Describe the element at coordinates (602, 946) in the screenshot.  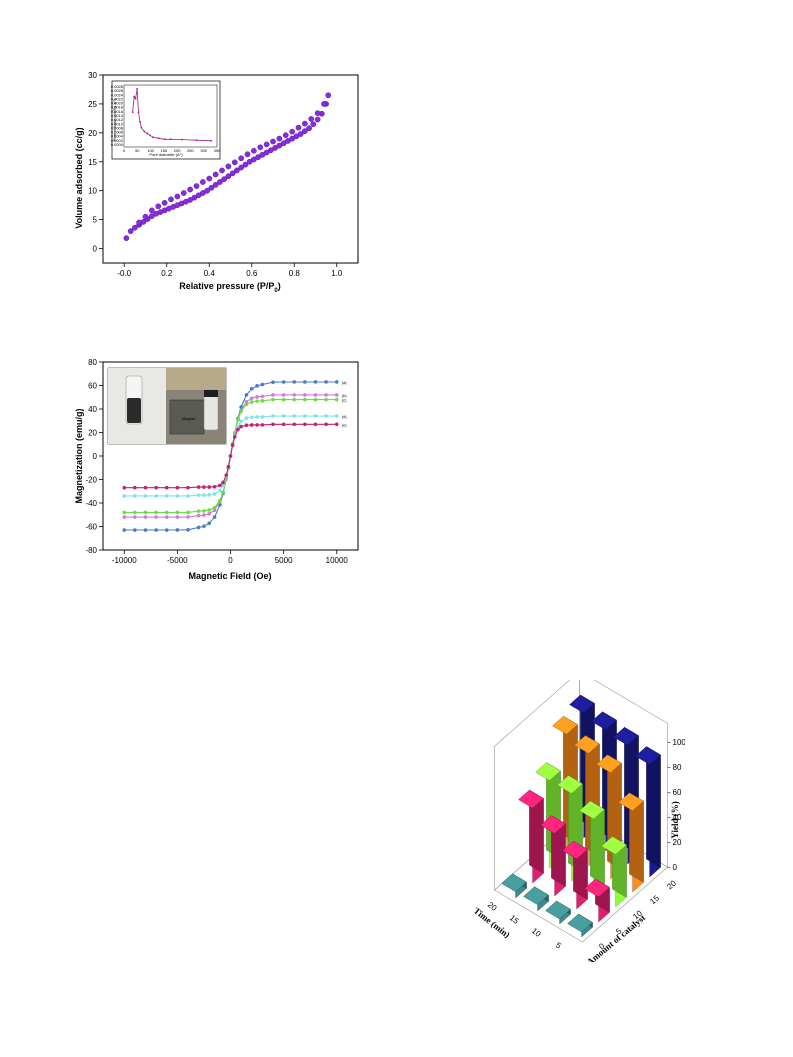
I see `x-tick-label: 0` at that location.